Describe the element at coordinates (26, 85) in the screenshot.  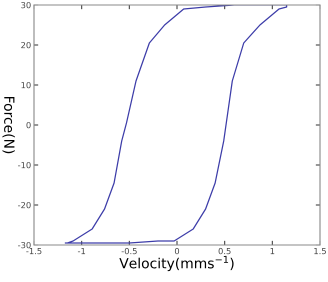
I see `y-tick-label: 10` at that location.